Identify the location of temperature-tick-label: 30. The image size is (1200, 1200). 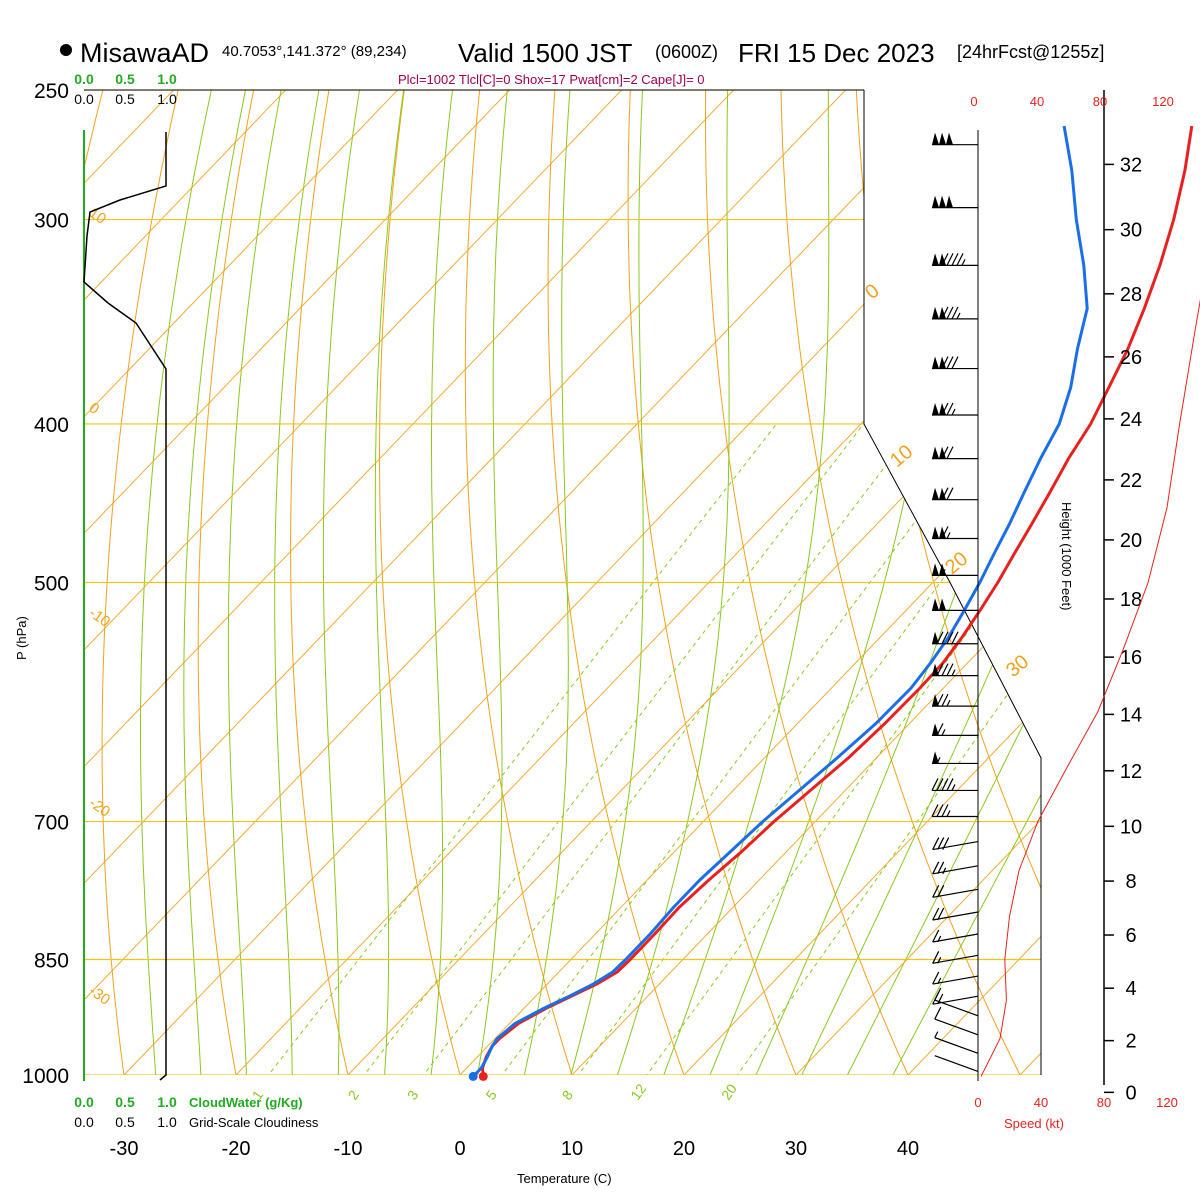
(796, 1149).